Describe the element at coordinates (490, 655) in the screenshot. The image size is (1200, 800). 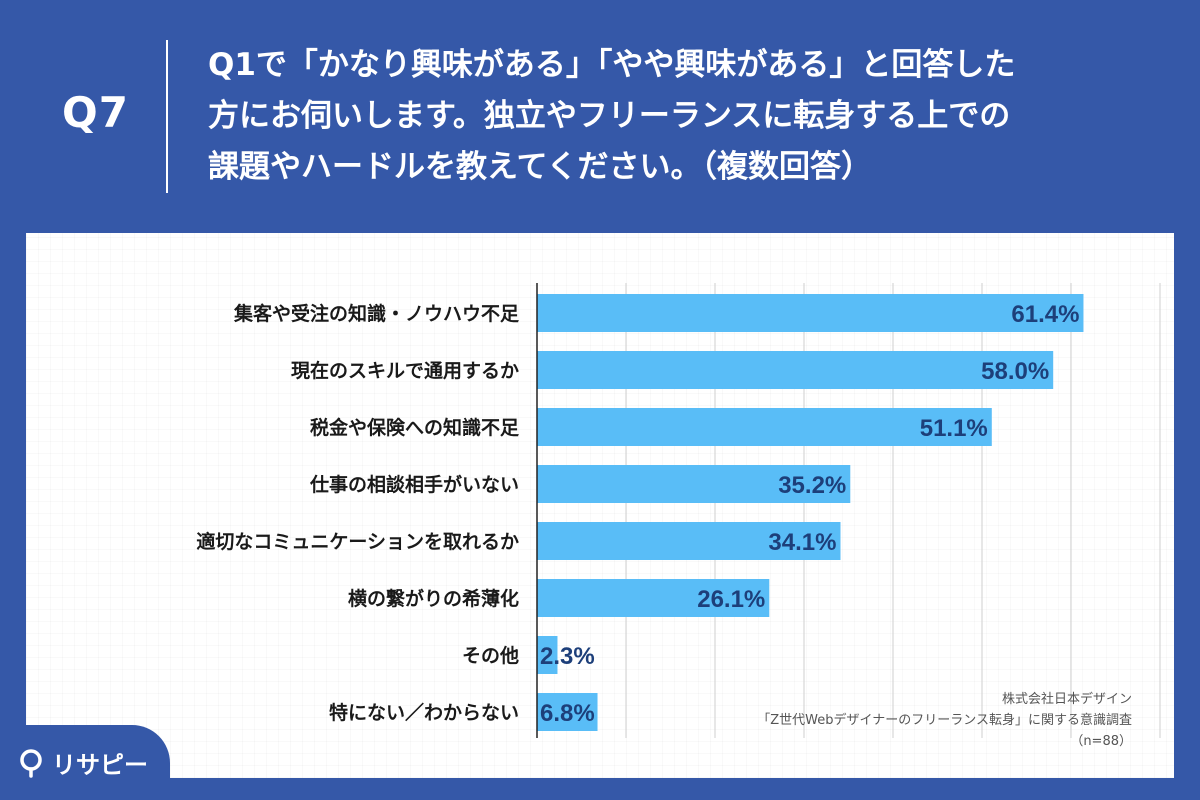
I see `category-label: その他` at that location.